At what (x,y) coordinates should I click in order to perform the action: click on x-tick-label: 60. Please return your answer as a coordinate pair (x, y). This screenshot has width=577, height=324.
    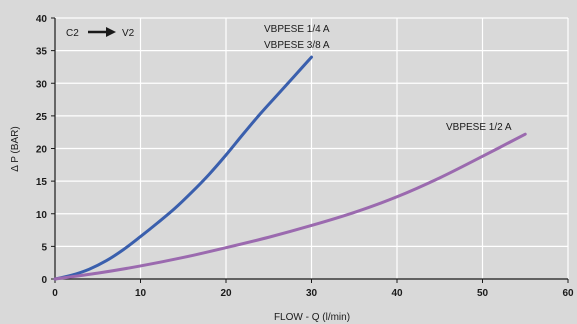
    Looking at the image, I should click on (568, 293).